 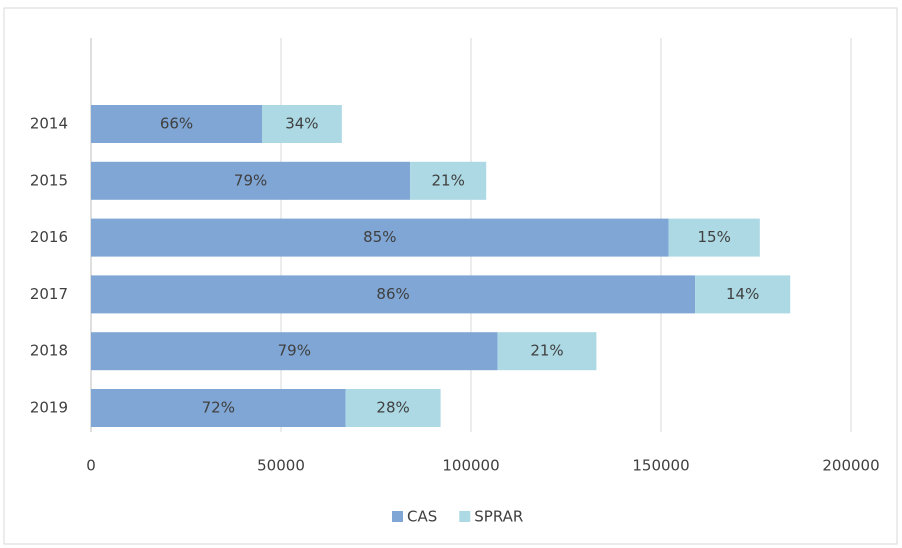 I want to click on x-tick-label: 0, so click(x=91, y=466).